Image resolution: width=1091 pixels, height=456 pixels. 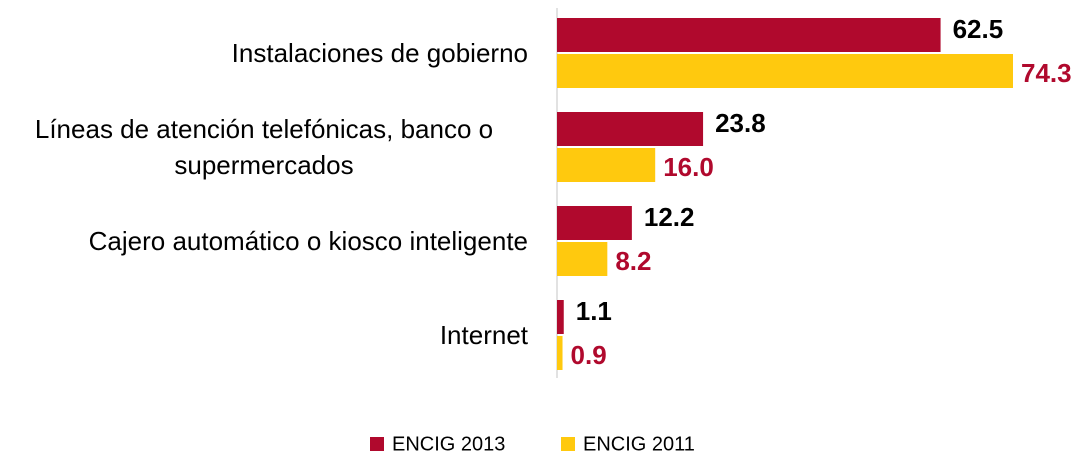 What do you see at coordinates (633, 261) in the screenshot?
I see `value-label: 8.2` at bounding box center [633, 261].